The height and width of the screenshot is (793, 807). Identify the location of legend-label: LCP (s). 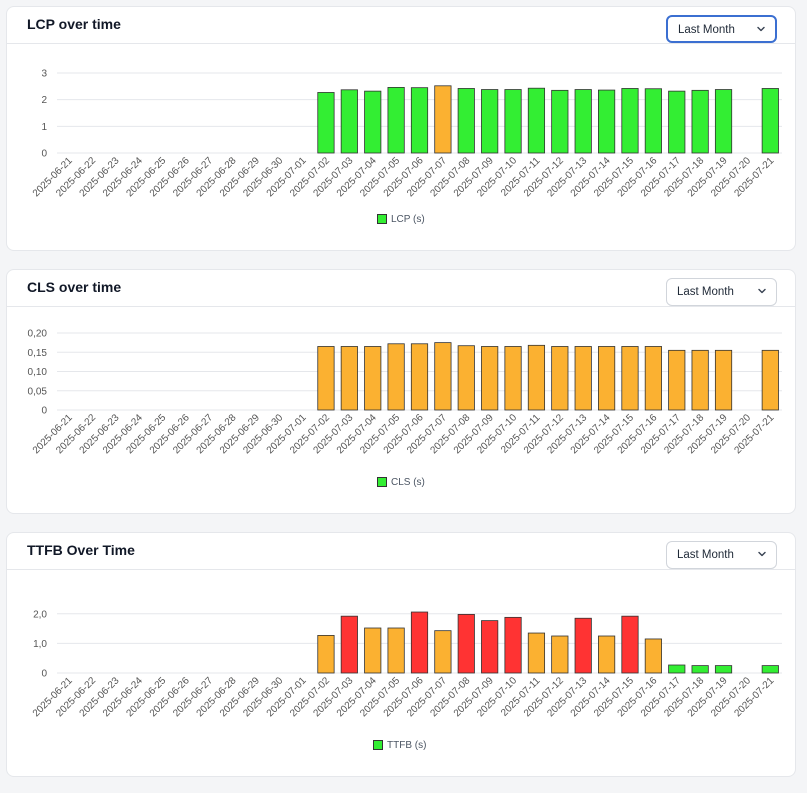
(408, 219).